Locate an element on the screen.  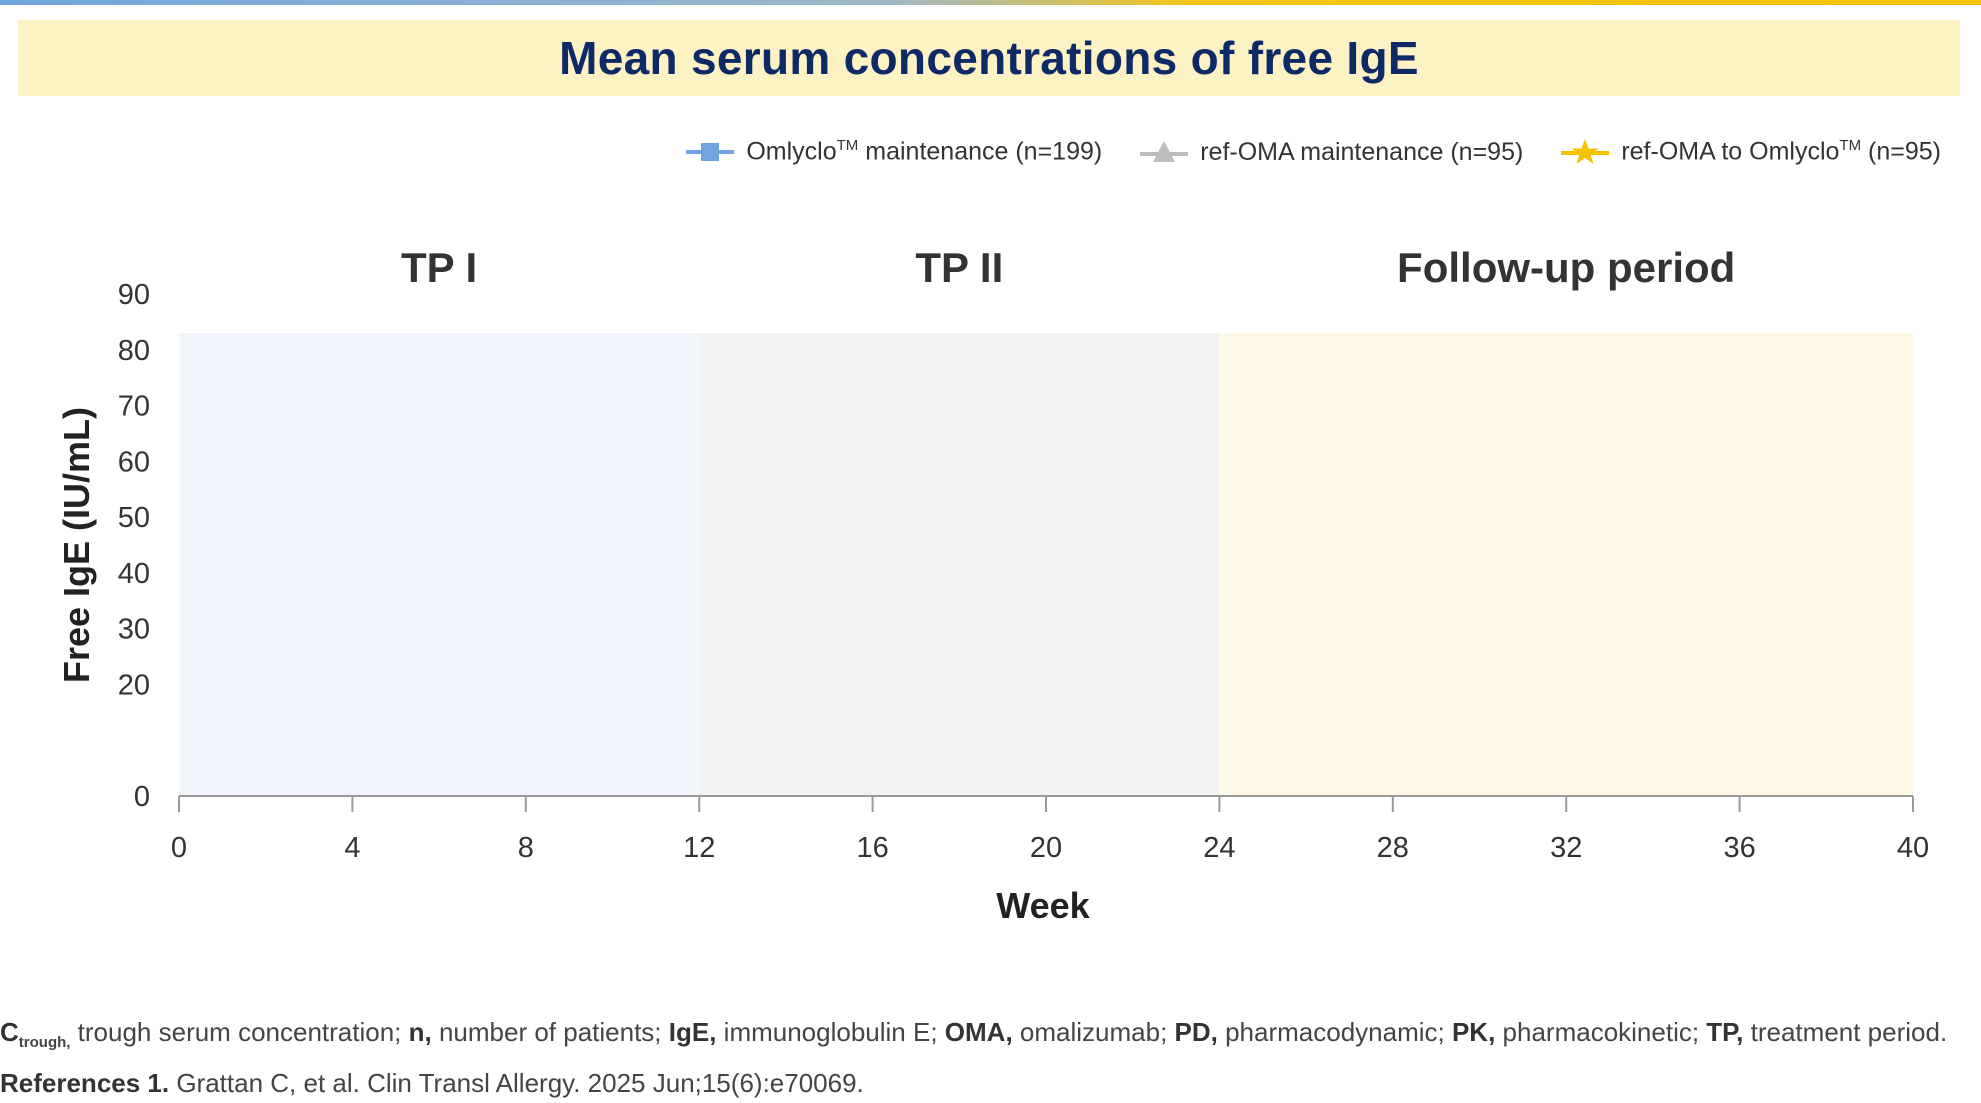
footnote-definition: number of patients; is located at coordinates (550, 1032).